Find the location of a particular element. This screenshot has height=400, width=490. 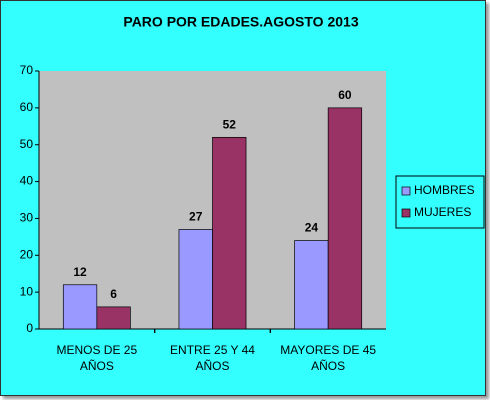

legend-label: HOMBRES is located at coordinates (444, 190).